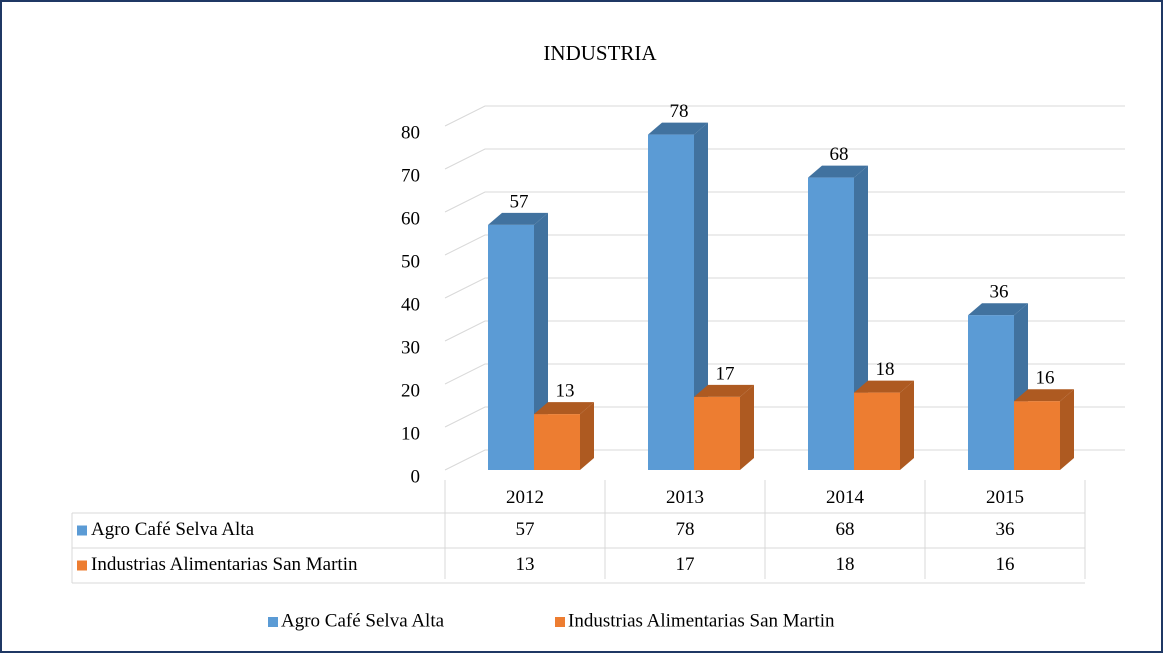  Describe the element at coordinates (1005, 497) in the screenshot. I see `x-tick-label: 2015` at that location.